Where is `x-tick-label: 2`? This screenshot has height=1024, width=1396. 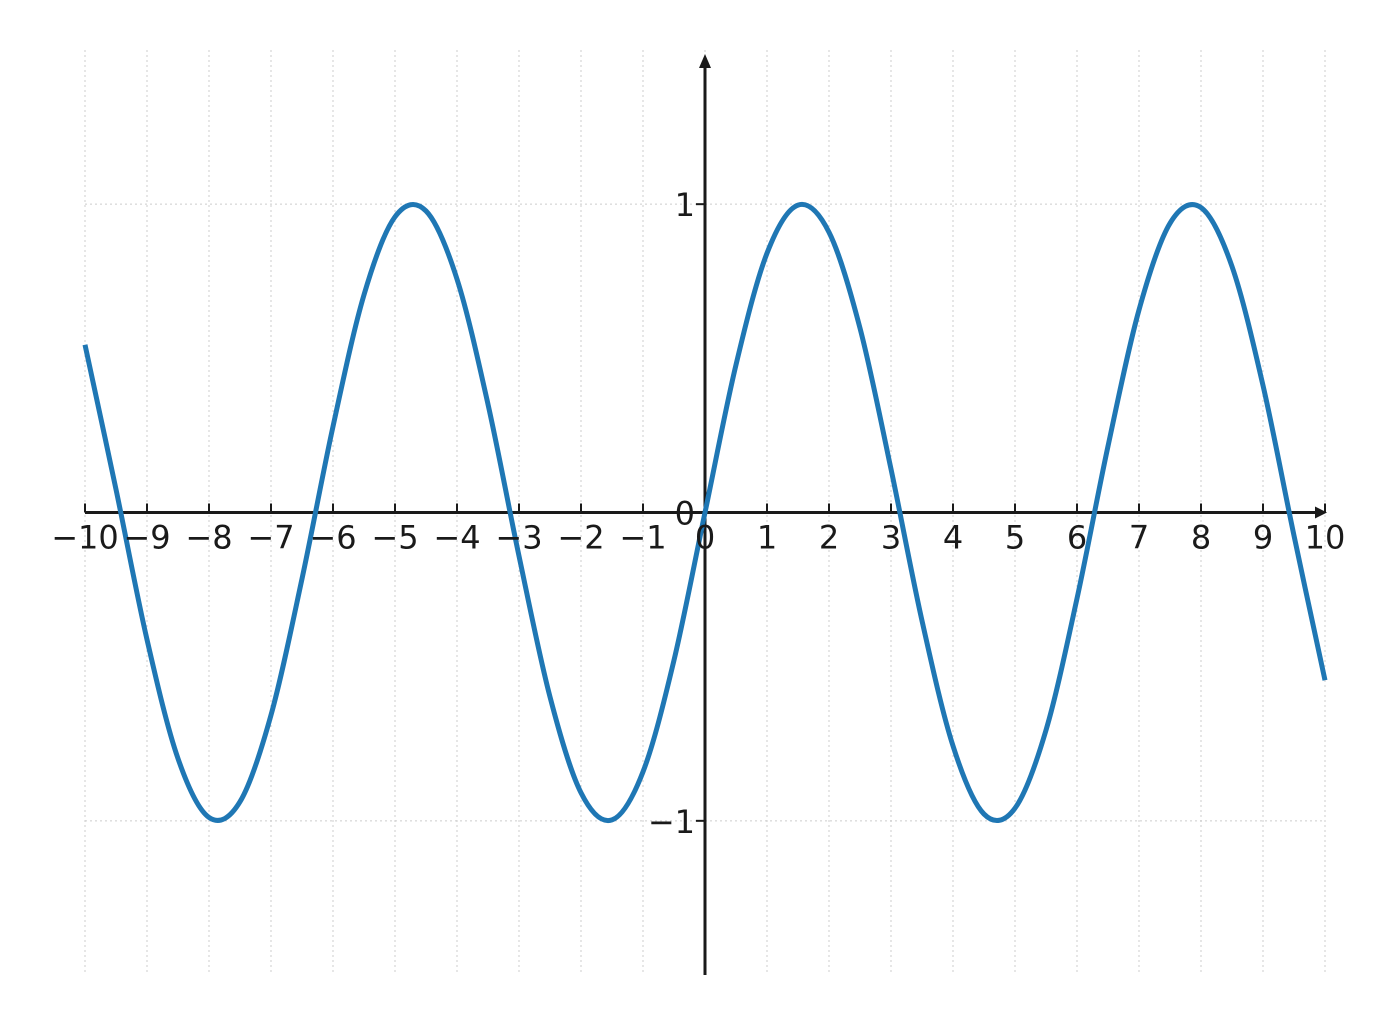 x-tick-label: 2 is located at coordinates (829, 538).